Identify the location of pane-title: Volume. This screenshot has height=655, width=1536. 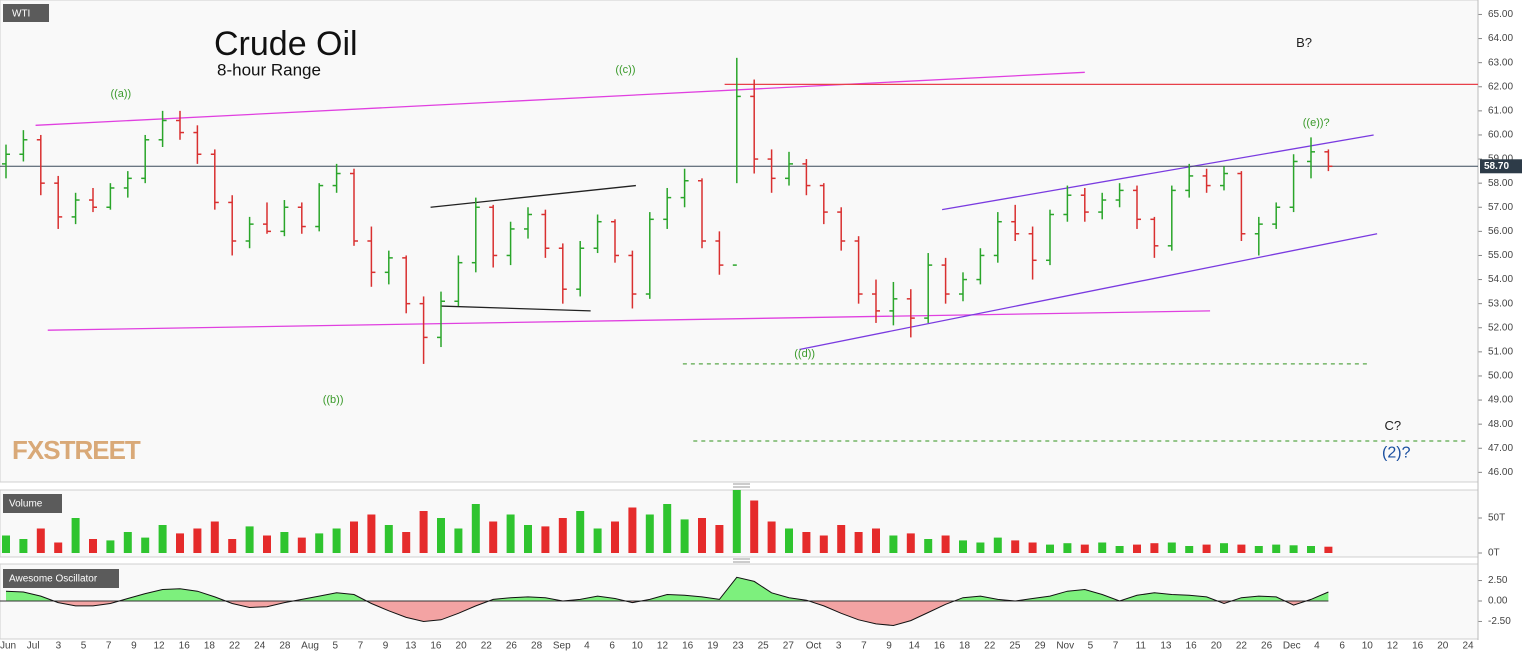
(26, 504).